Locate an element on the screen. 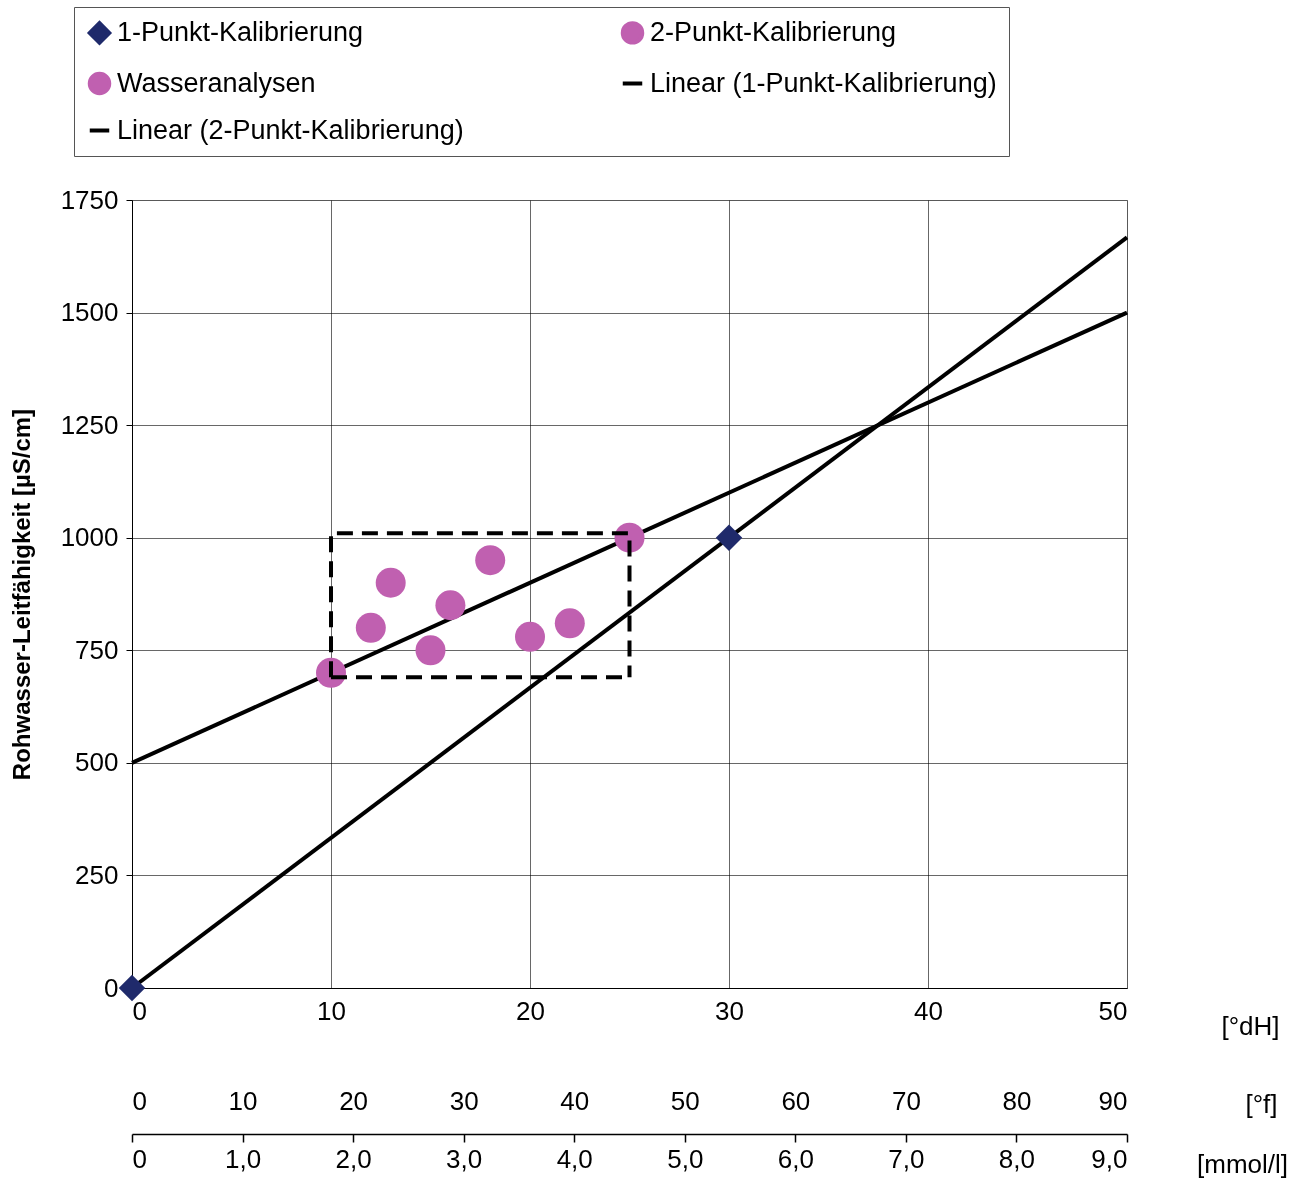 The height and width of the screenshot is (1180, 1308). x2-tick-label: 70 is located at coordinates (906, 1100).